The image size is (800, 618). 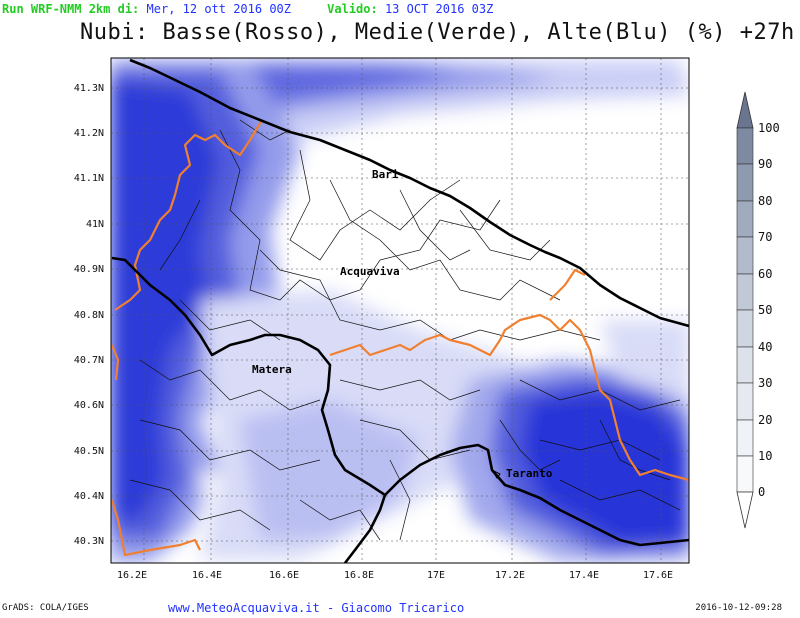 What do you see at coordinates (95, 224) in the screenshot?
I see `lat-tick: 41N` at bounding box center [95, 224].